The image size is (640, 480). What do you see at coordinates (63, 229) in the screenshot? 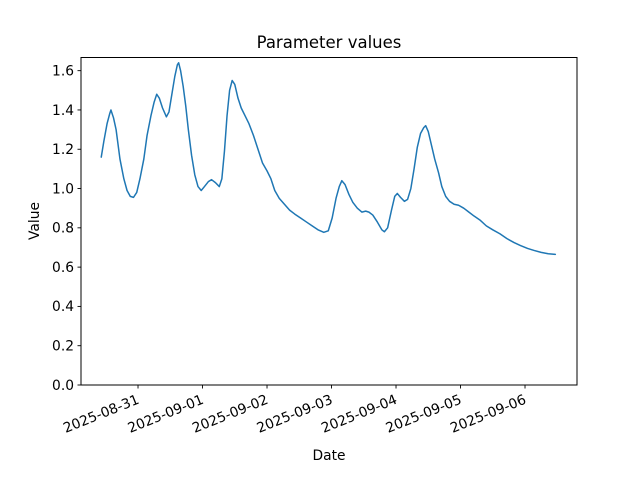
I see `y-tick-label: 0.8` at bounding box center [63, 229].